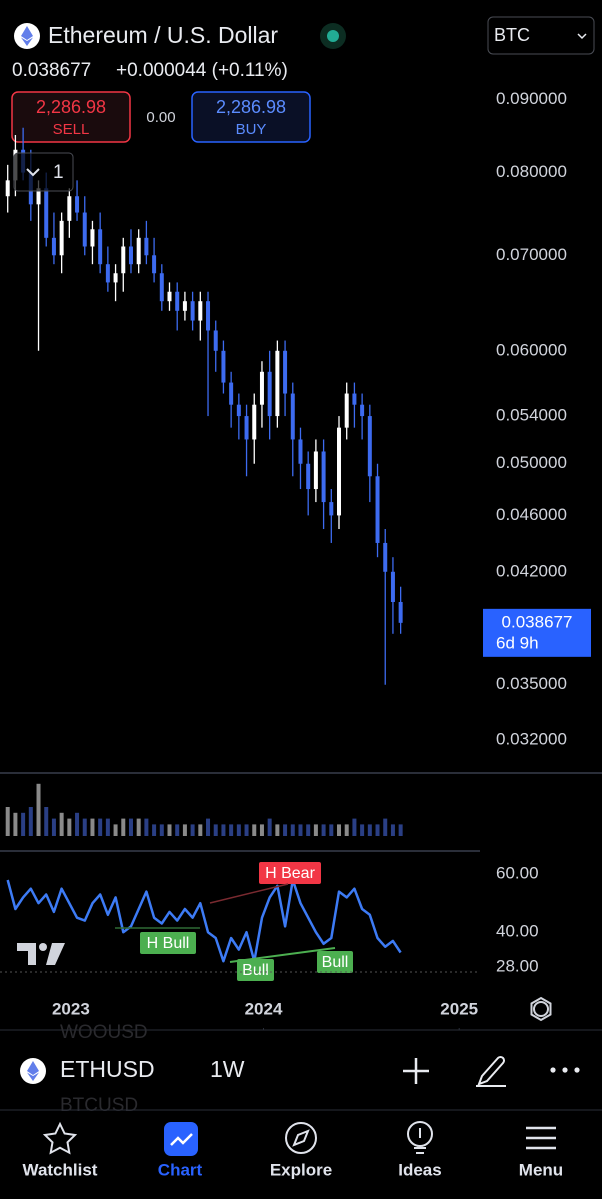 The image size is (602, 1199). I want to click on nav-label: Chart, so click(180, 1169).